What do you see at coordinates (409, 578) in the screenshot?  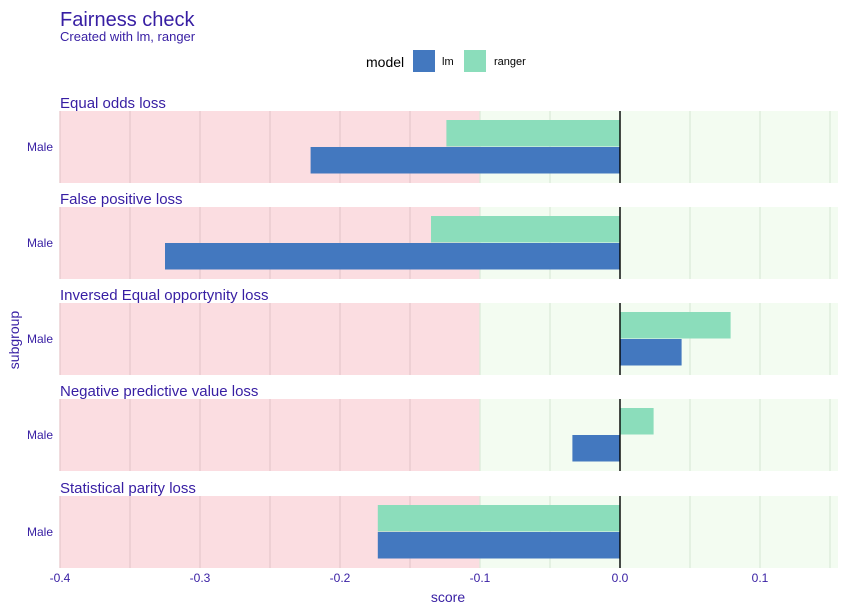 I see `x-axis: -0.4 -0.3 -0.2 -0.1 0.0 0.1` at bounding box center [409, 578].